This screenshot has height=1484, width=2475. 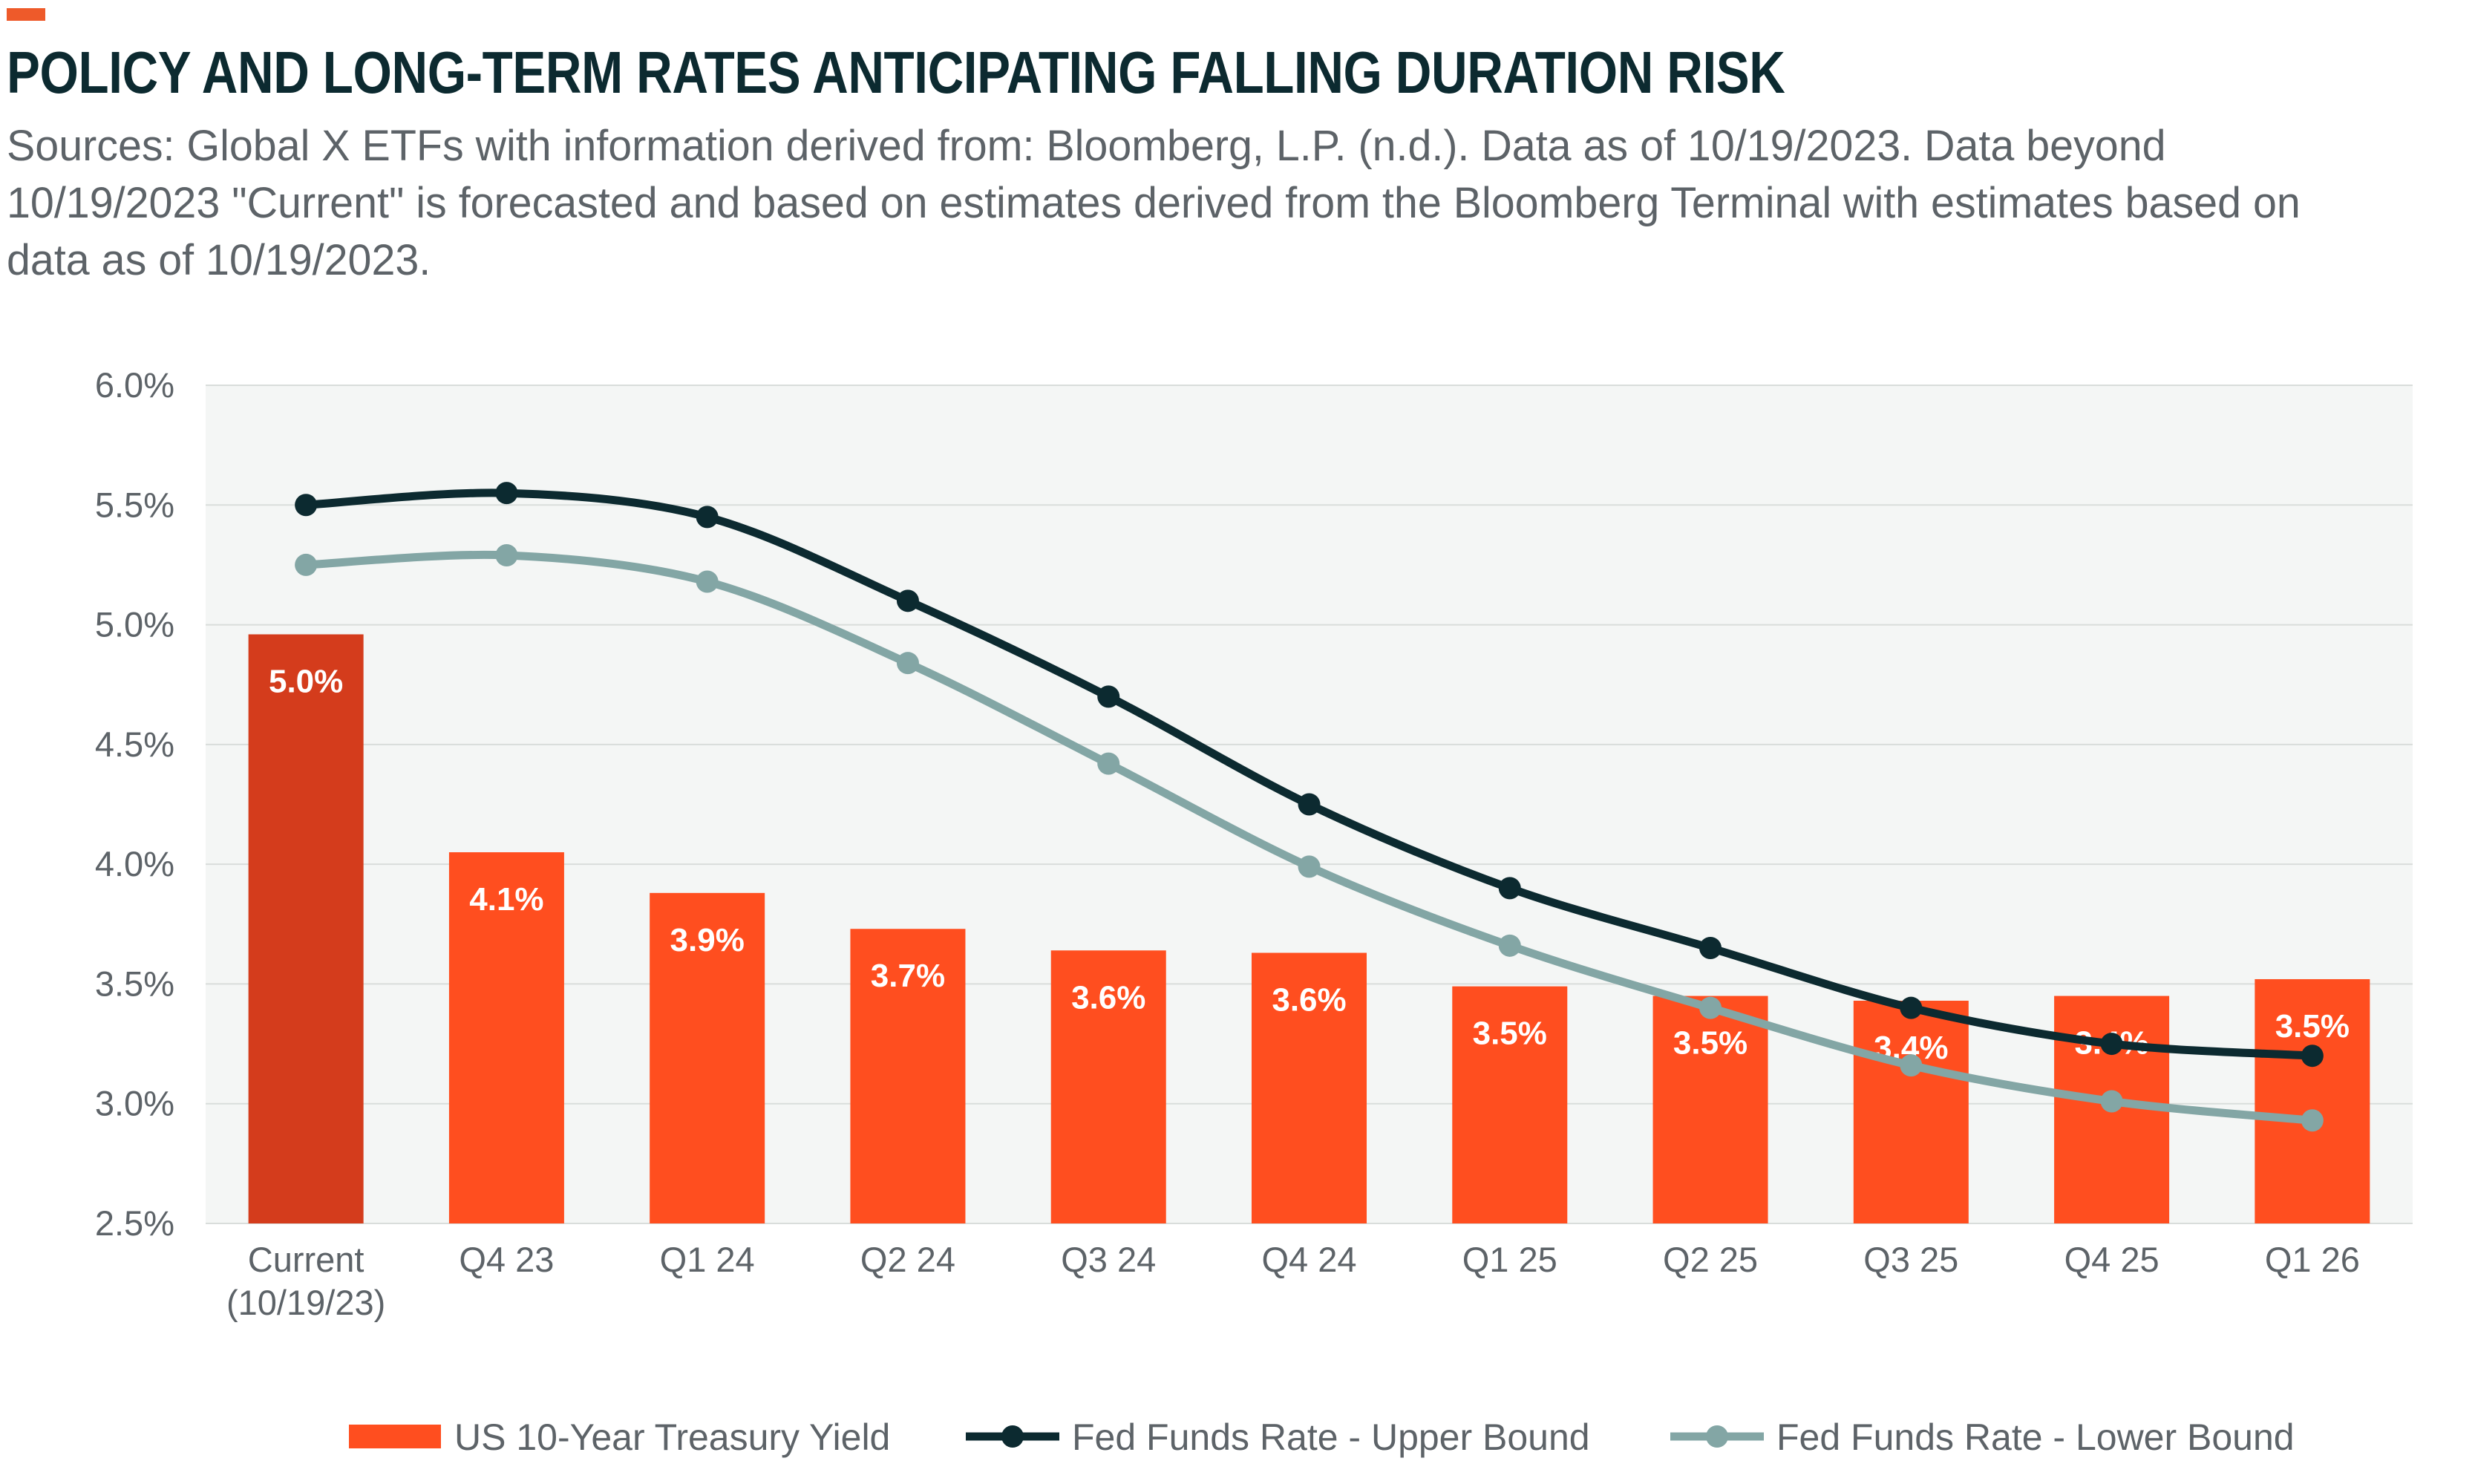 I want to click on y-tick-label: 6.0%, so click(x=134, y=385).